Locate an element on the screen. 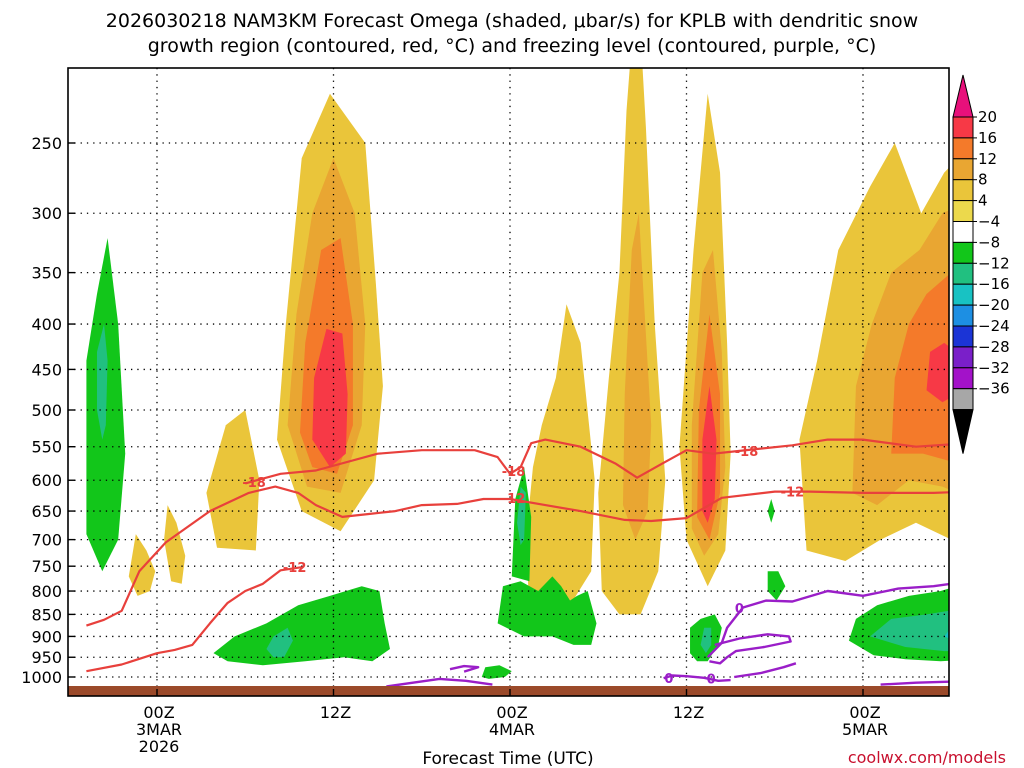  colorbar-label-2: 12 is located at coordinates (987, 159).